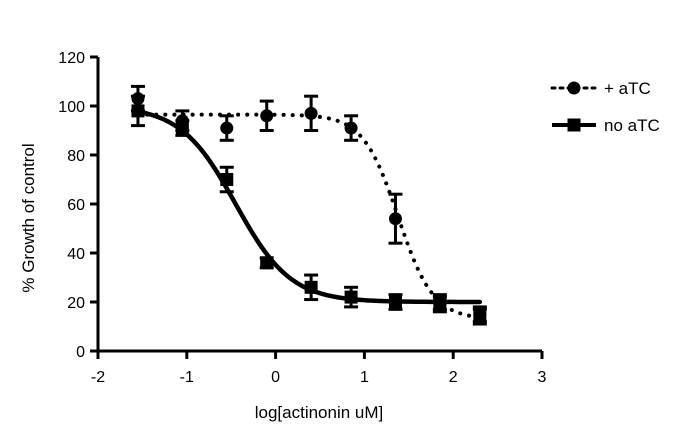 The image size is (680, 430). I want to click on legend-label-plus-atc: + aTC, so click(627, 88).